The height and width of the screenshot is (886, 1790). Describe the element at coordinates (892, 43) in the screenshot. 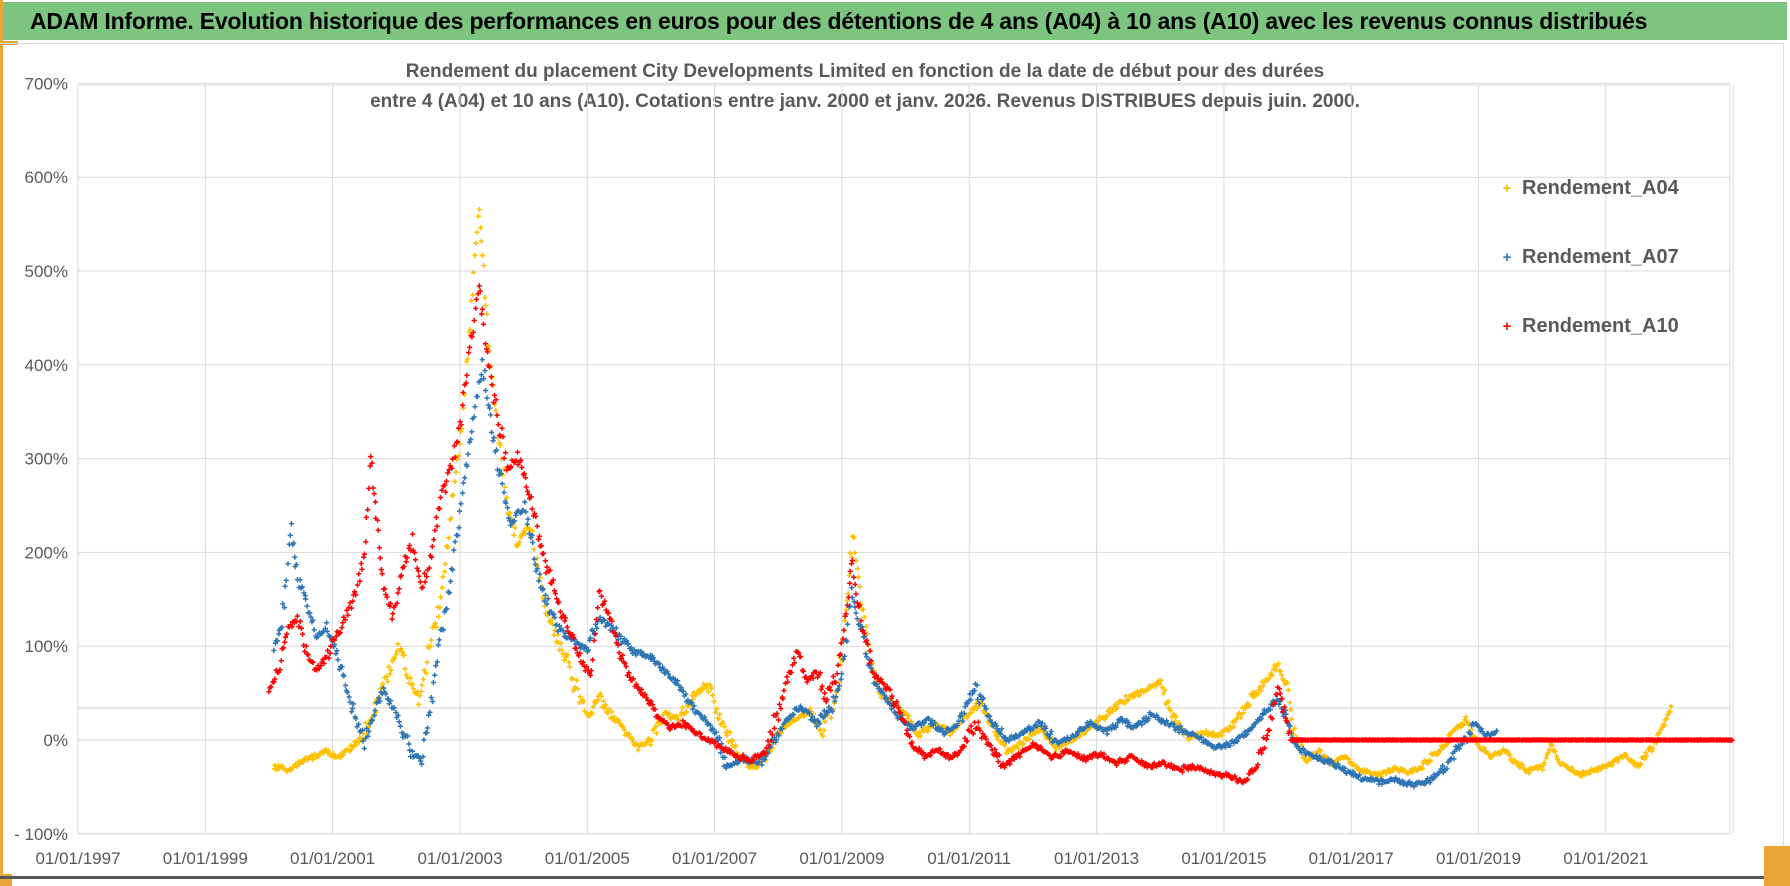

I see `header-divider` at that location.